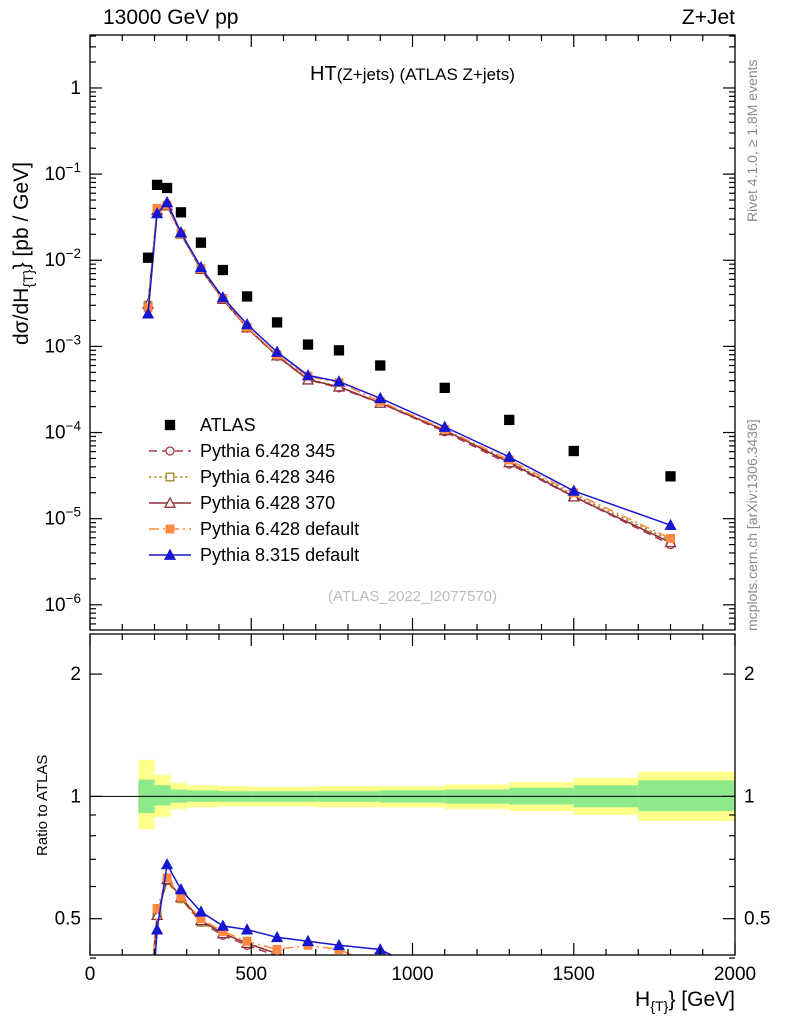 This screenshot has height=1024, width=786. What do you see at coordinates (585, 1001) in the screenshot?
I see `x-axis-title: H{T}} [GeV]` at bounding box center [585, 1001].